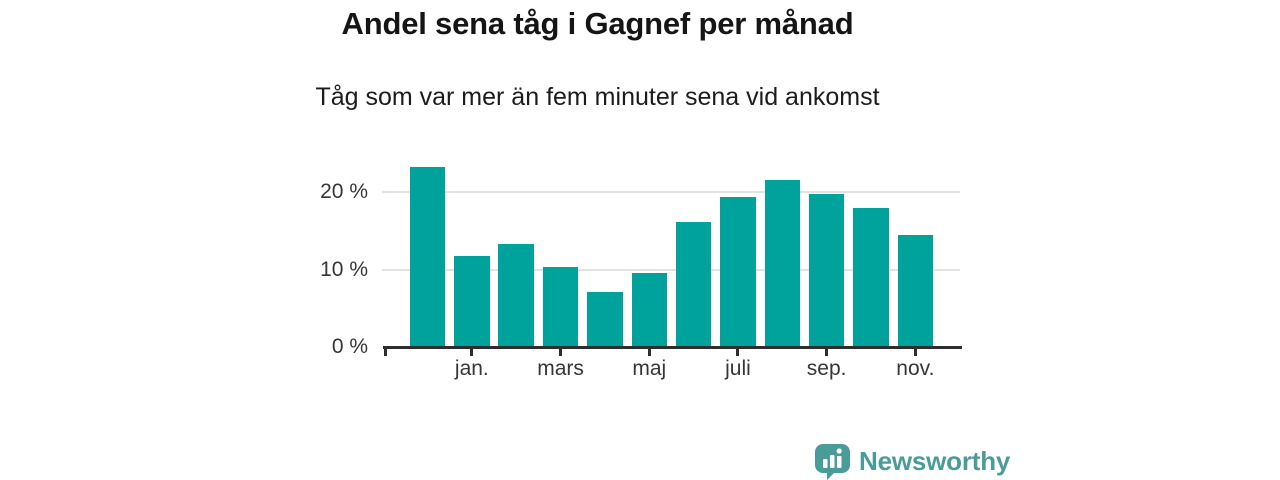  I want to click on newsworthy-logo: Newsworthy, so click(912, 461).